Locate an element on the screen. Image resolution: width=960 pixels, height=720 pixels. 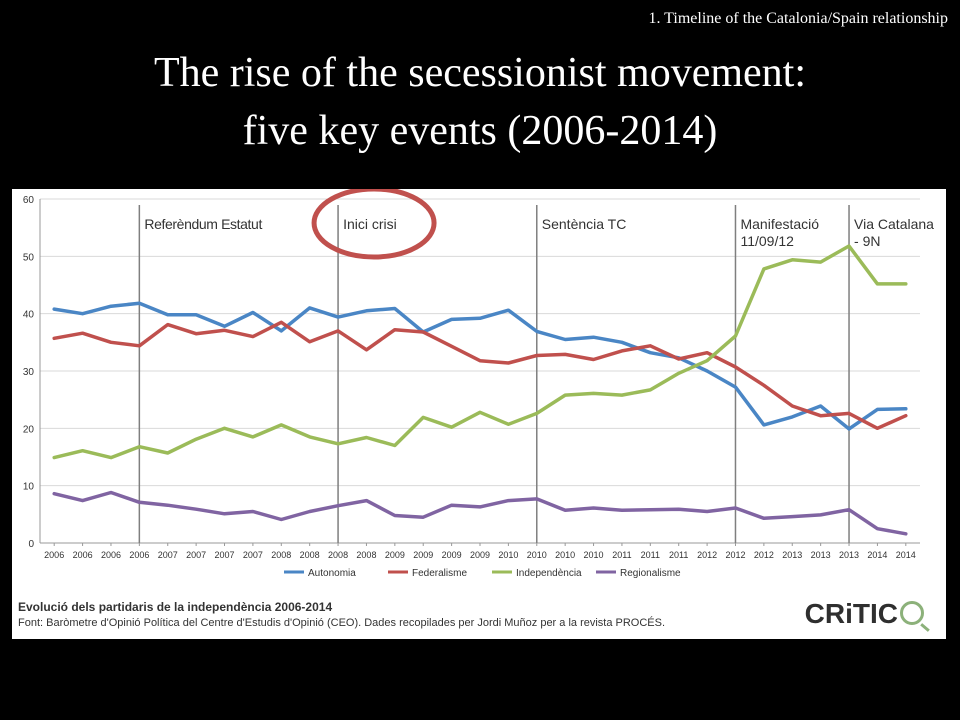
highlight-circle is located at coordinates (374, 224).